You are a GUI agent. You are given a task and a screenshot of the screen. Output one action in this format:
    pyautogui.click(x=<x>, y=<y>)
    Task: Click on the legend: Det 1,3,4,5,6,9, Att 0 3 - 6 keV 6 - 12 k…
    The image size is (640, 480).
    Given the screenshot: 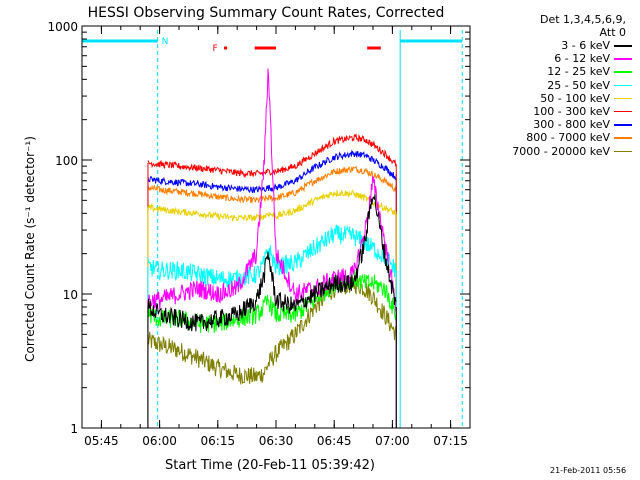 What is the action you would take?
    pyautogui.click(x=557, y=85)
    